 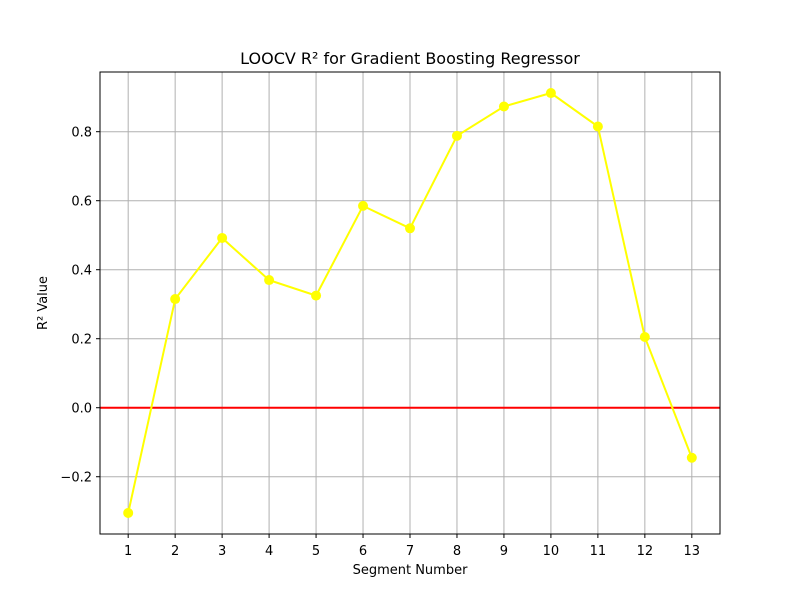 I want to click on y-axis-label: R² Value, so click(x=43, y=303).